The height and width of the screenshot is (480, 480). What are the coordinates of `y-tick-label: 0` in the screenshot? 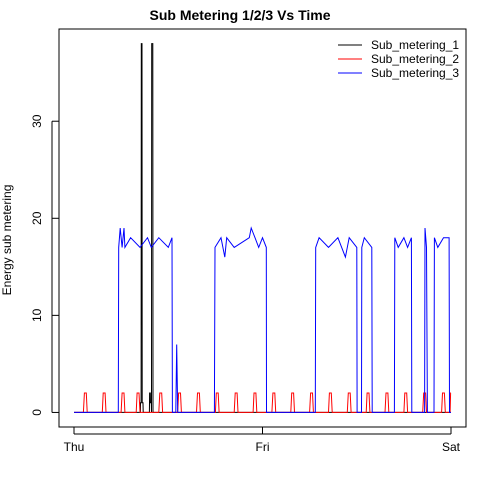 It's located at (37, 412).